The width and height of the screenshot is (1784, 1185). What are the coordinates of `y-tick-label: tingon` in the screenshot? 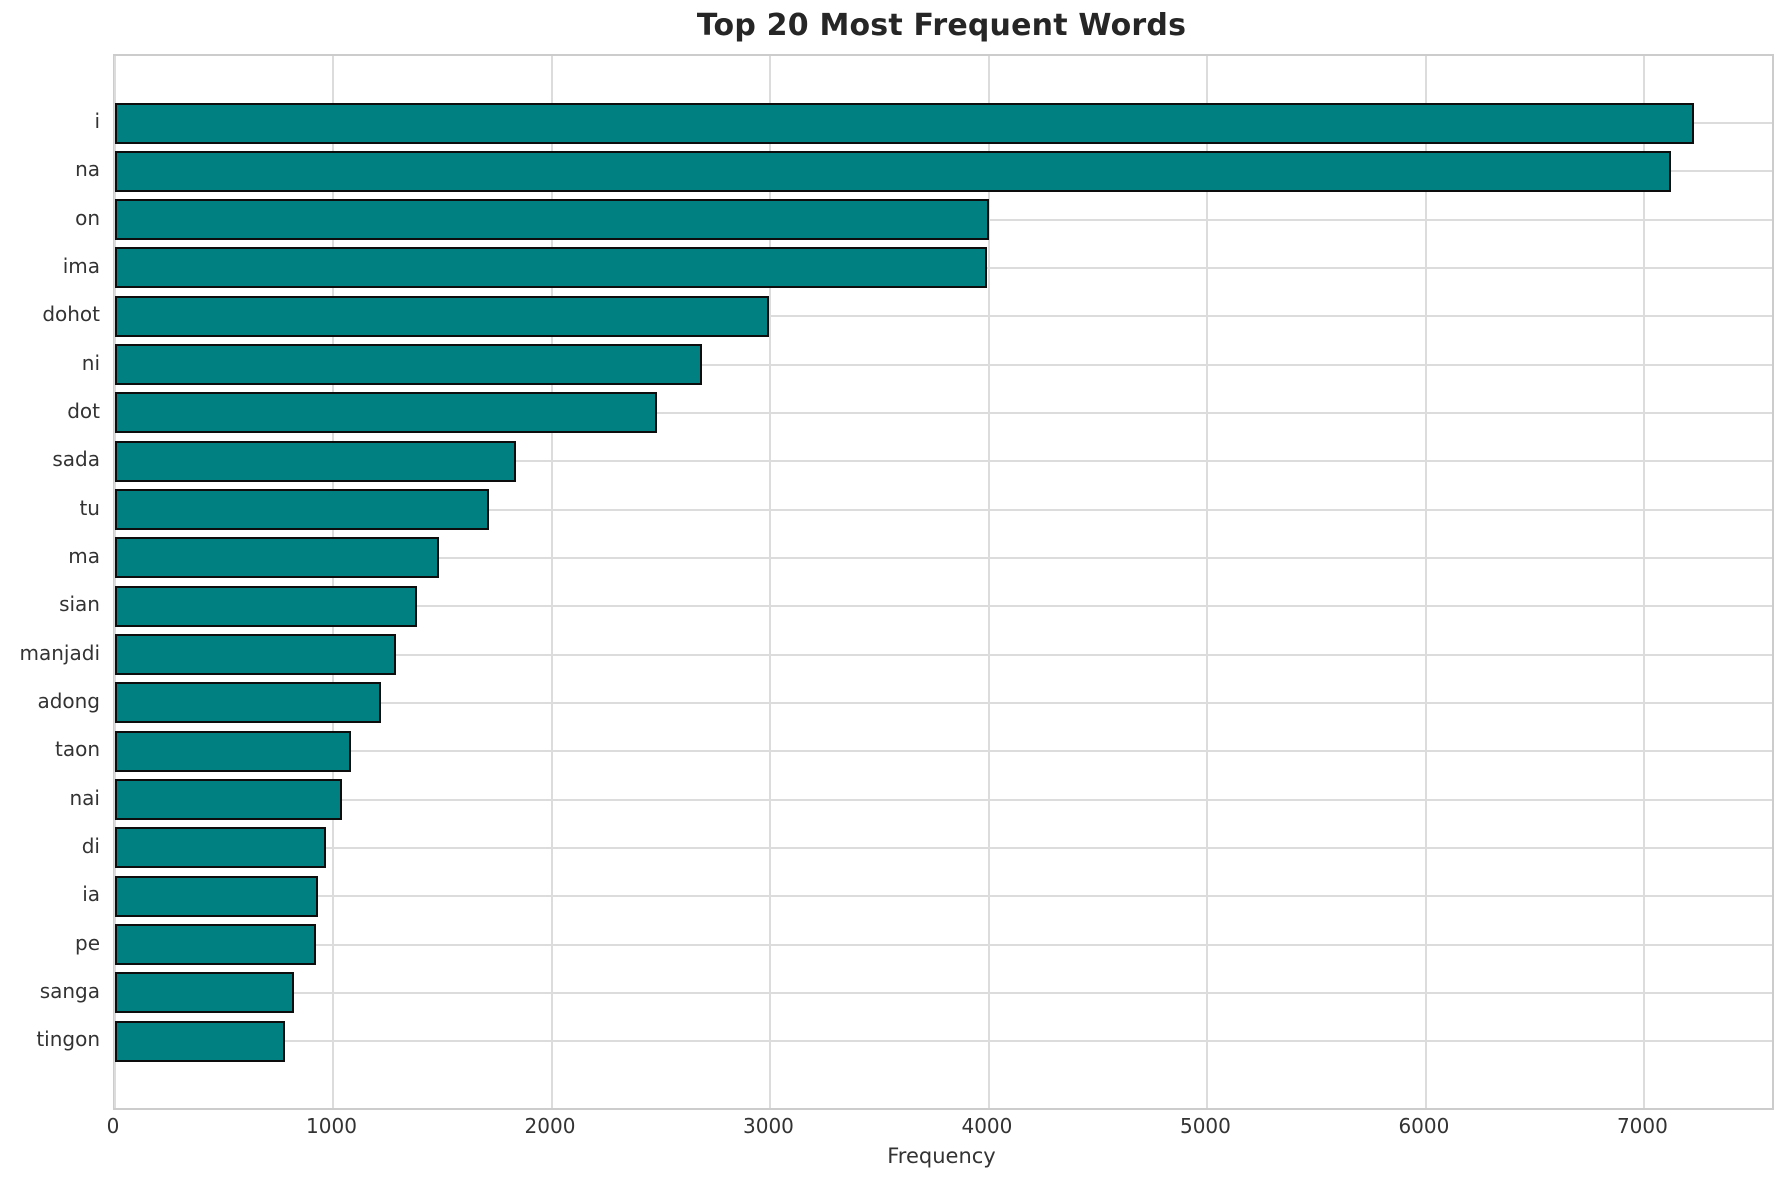 It's located at (68, 1039).